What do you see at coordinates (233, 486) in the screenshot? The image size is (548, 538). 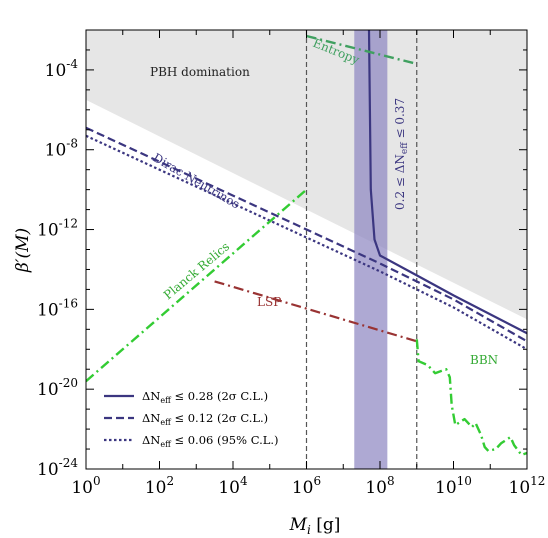 I see `x-tick-label-2: 10⁴` at bounding box center [233, 486].